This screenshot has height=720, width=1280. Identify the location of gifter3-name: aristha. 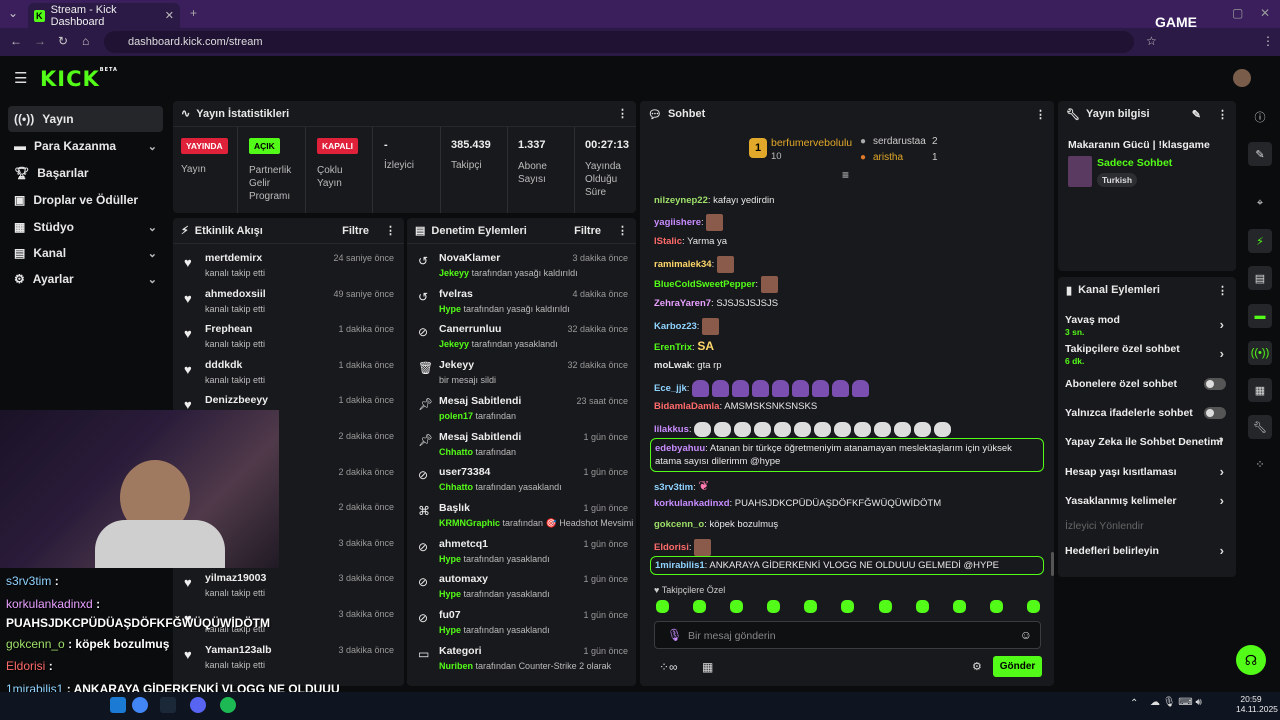
(888, 157).